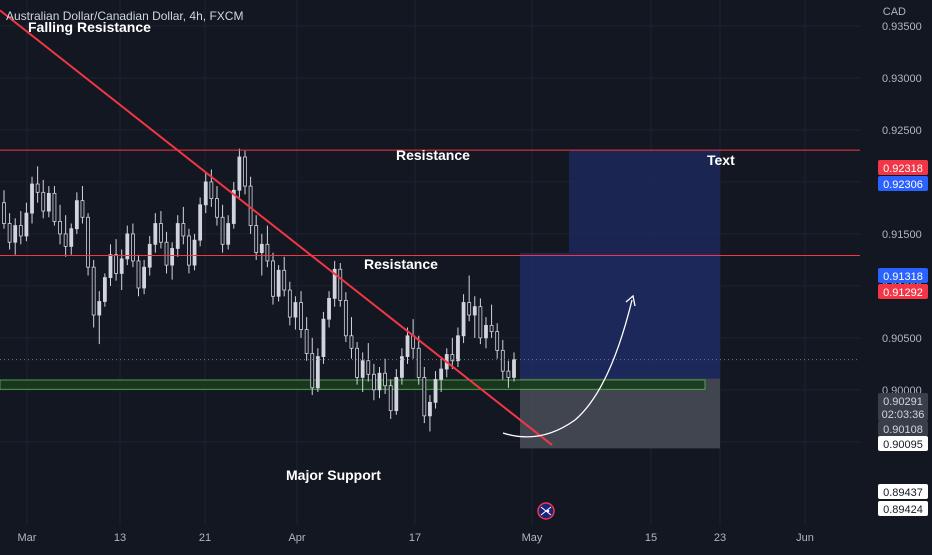 This screenshot has height=555, width=932. I want to click on time-tick-label: 17, so click(415, 538).